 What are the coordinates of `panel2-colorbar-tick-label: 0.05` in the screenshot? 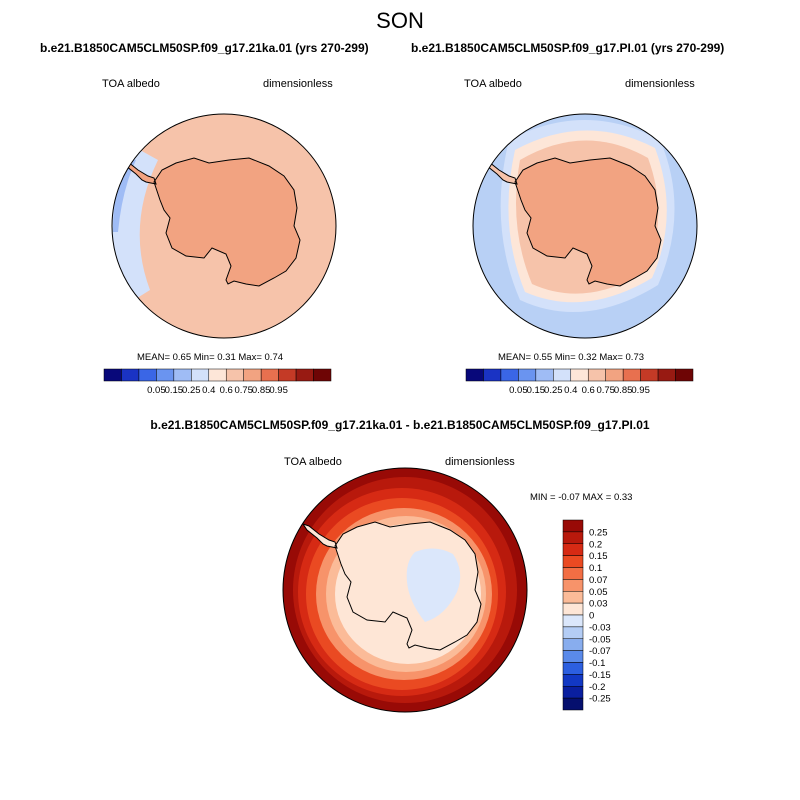 It's located at (518, 390).